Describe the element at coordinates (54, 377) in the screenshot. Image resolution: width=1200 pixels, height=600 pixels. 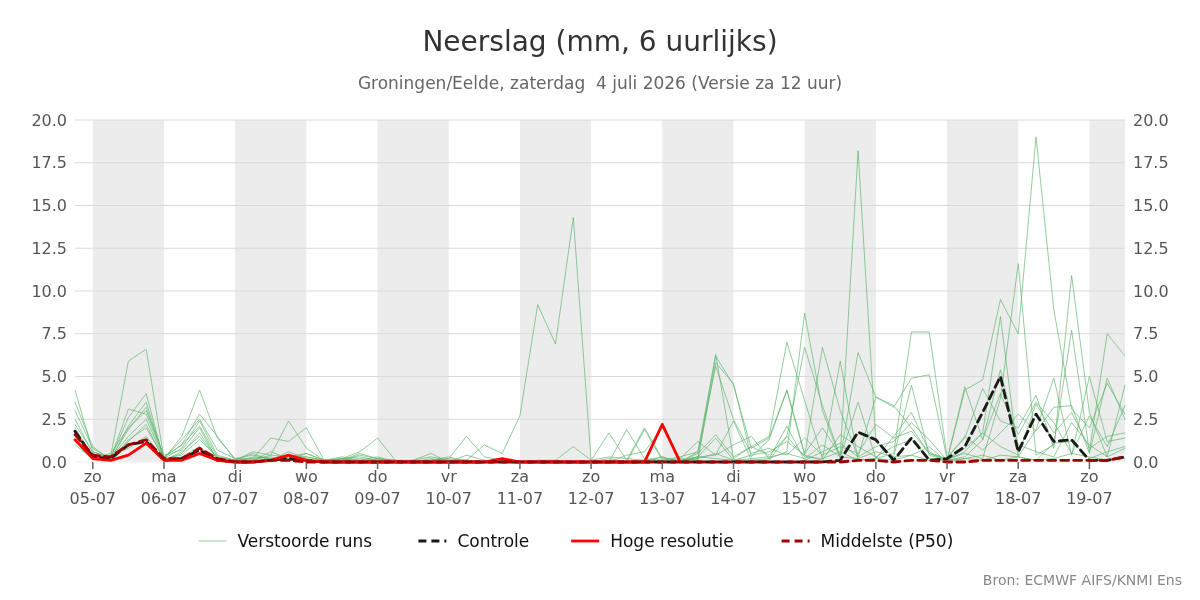
I see `y-tick-label: 5.0` at that location.